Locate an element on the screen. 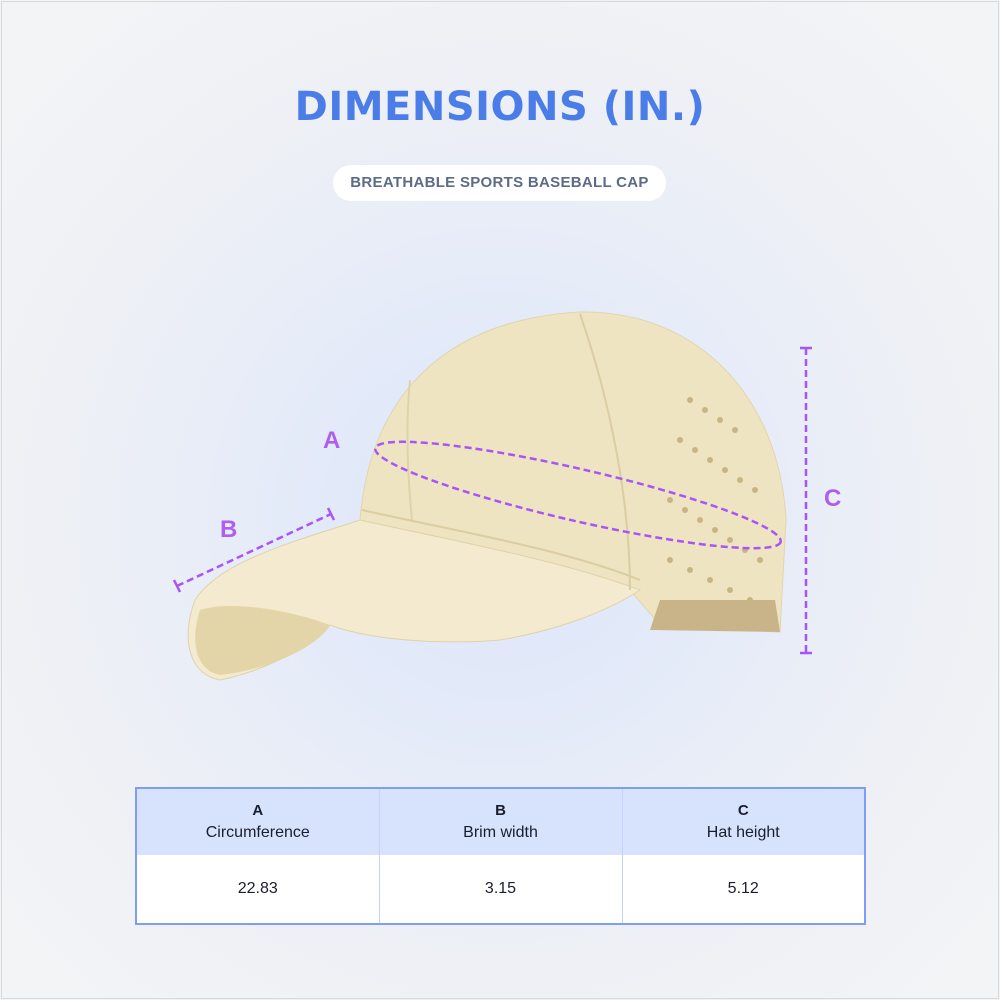 This screenshot has height=1000, width=1000. circumference-marker is located at coordinates (578, 495).